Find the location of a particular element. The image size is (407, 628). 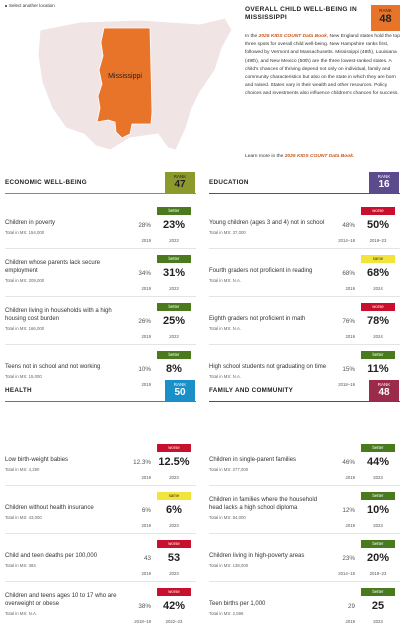

indicator-name: Eighth graders not proficient in math is located at coordinates (268, 312).